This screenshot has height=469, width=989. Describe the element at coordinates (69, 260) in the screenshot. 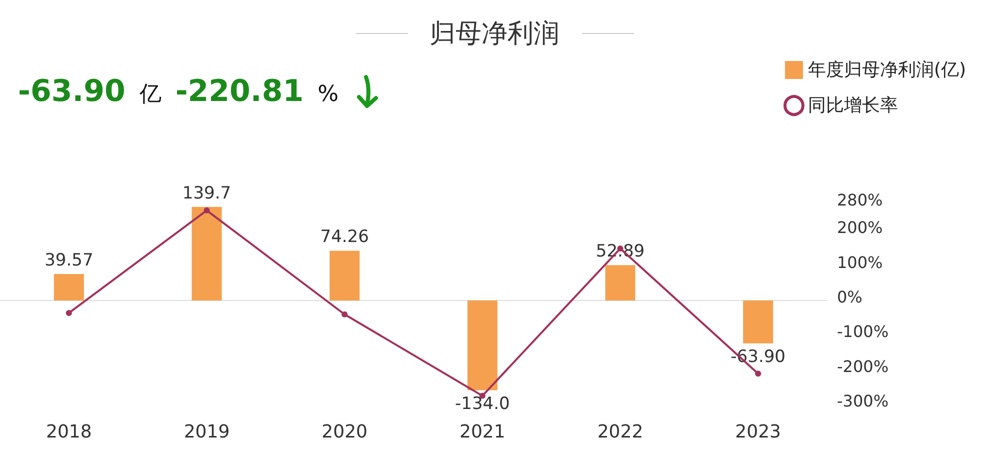

I see `data-label: 39.57` at that location.